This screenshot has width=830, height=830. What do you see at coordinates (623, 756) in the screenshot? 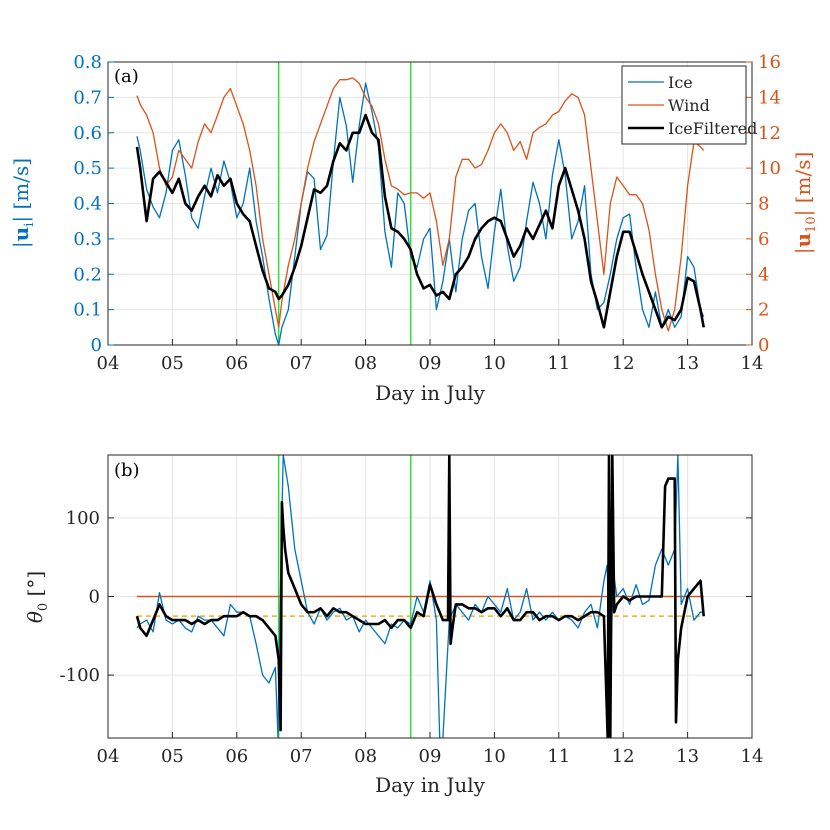
I see `tick-label-x-b: 12` at bounding box center [623, 756].